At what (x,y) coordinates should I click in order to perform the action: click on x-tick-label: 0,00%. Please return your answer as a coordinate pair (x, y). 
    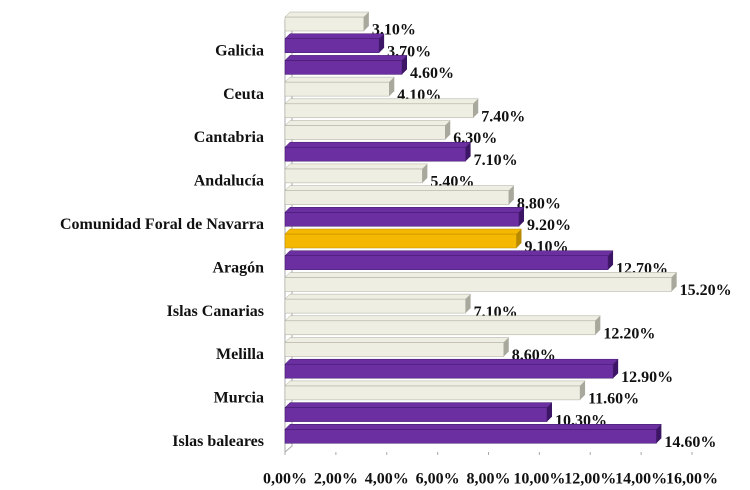
    Looking at the image, I should click on (285, 479).